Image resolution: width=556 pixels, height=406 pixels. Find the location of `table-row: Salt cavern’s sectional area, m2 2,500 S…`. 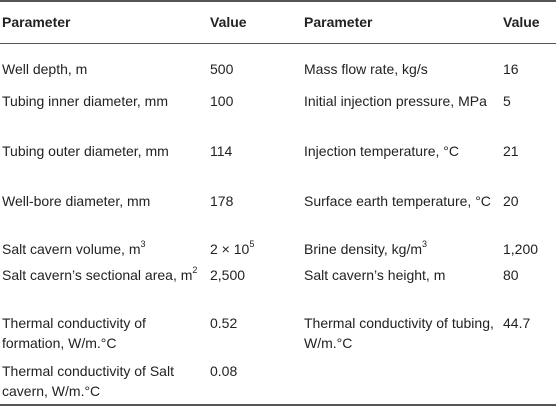

table-row: Salt cavern’s sectional area, m2 2,500 S… is located at coordinates (278, 284).